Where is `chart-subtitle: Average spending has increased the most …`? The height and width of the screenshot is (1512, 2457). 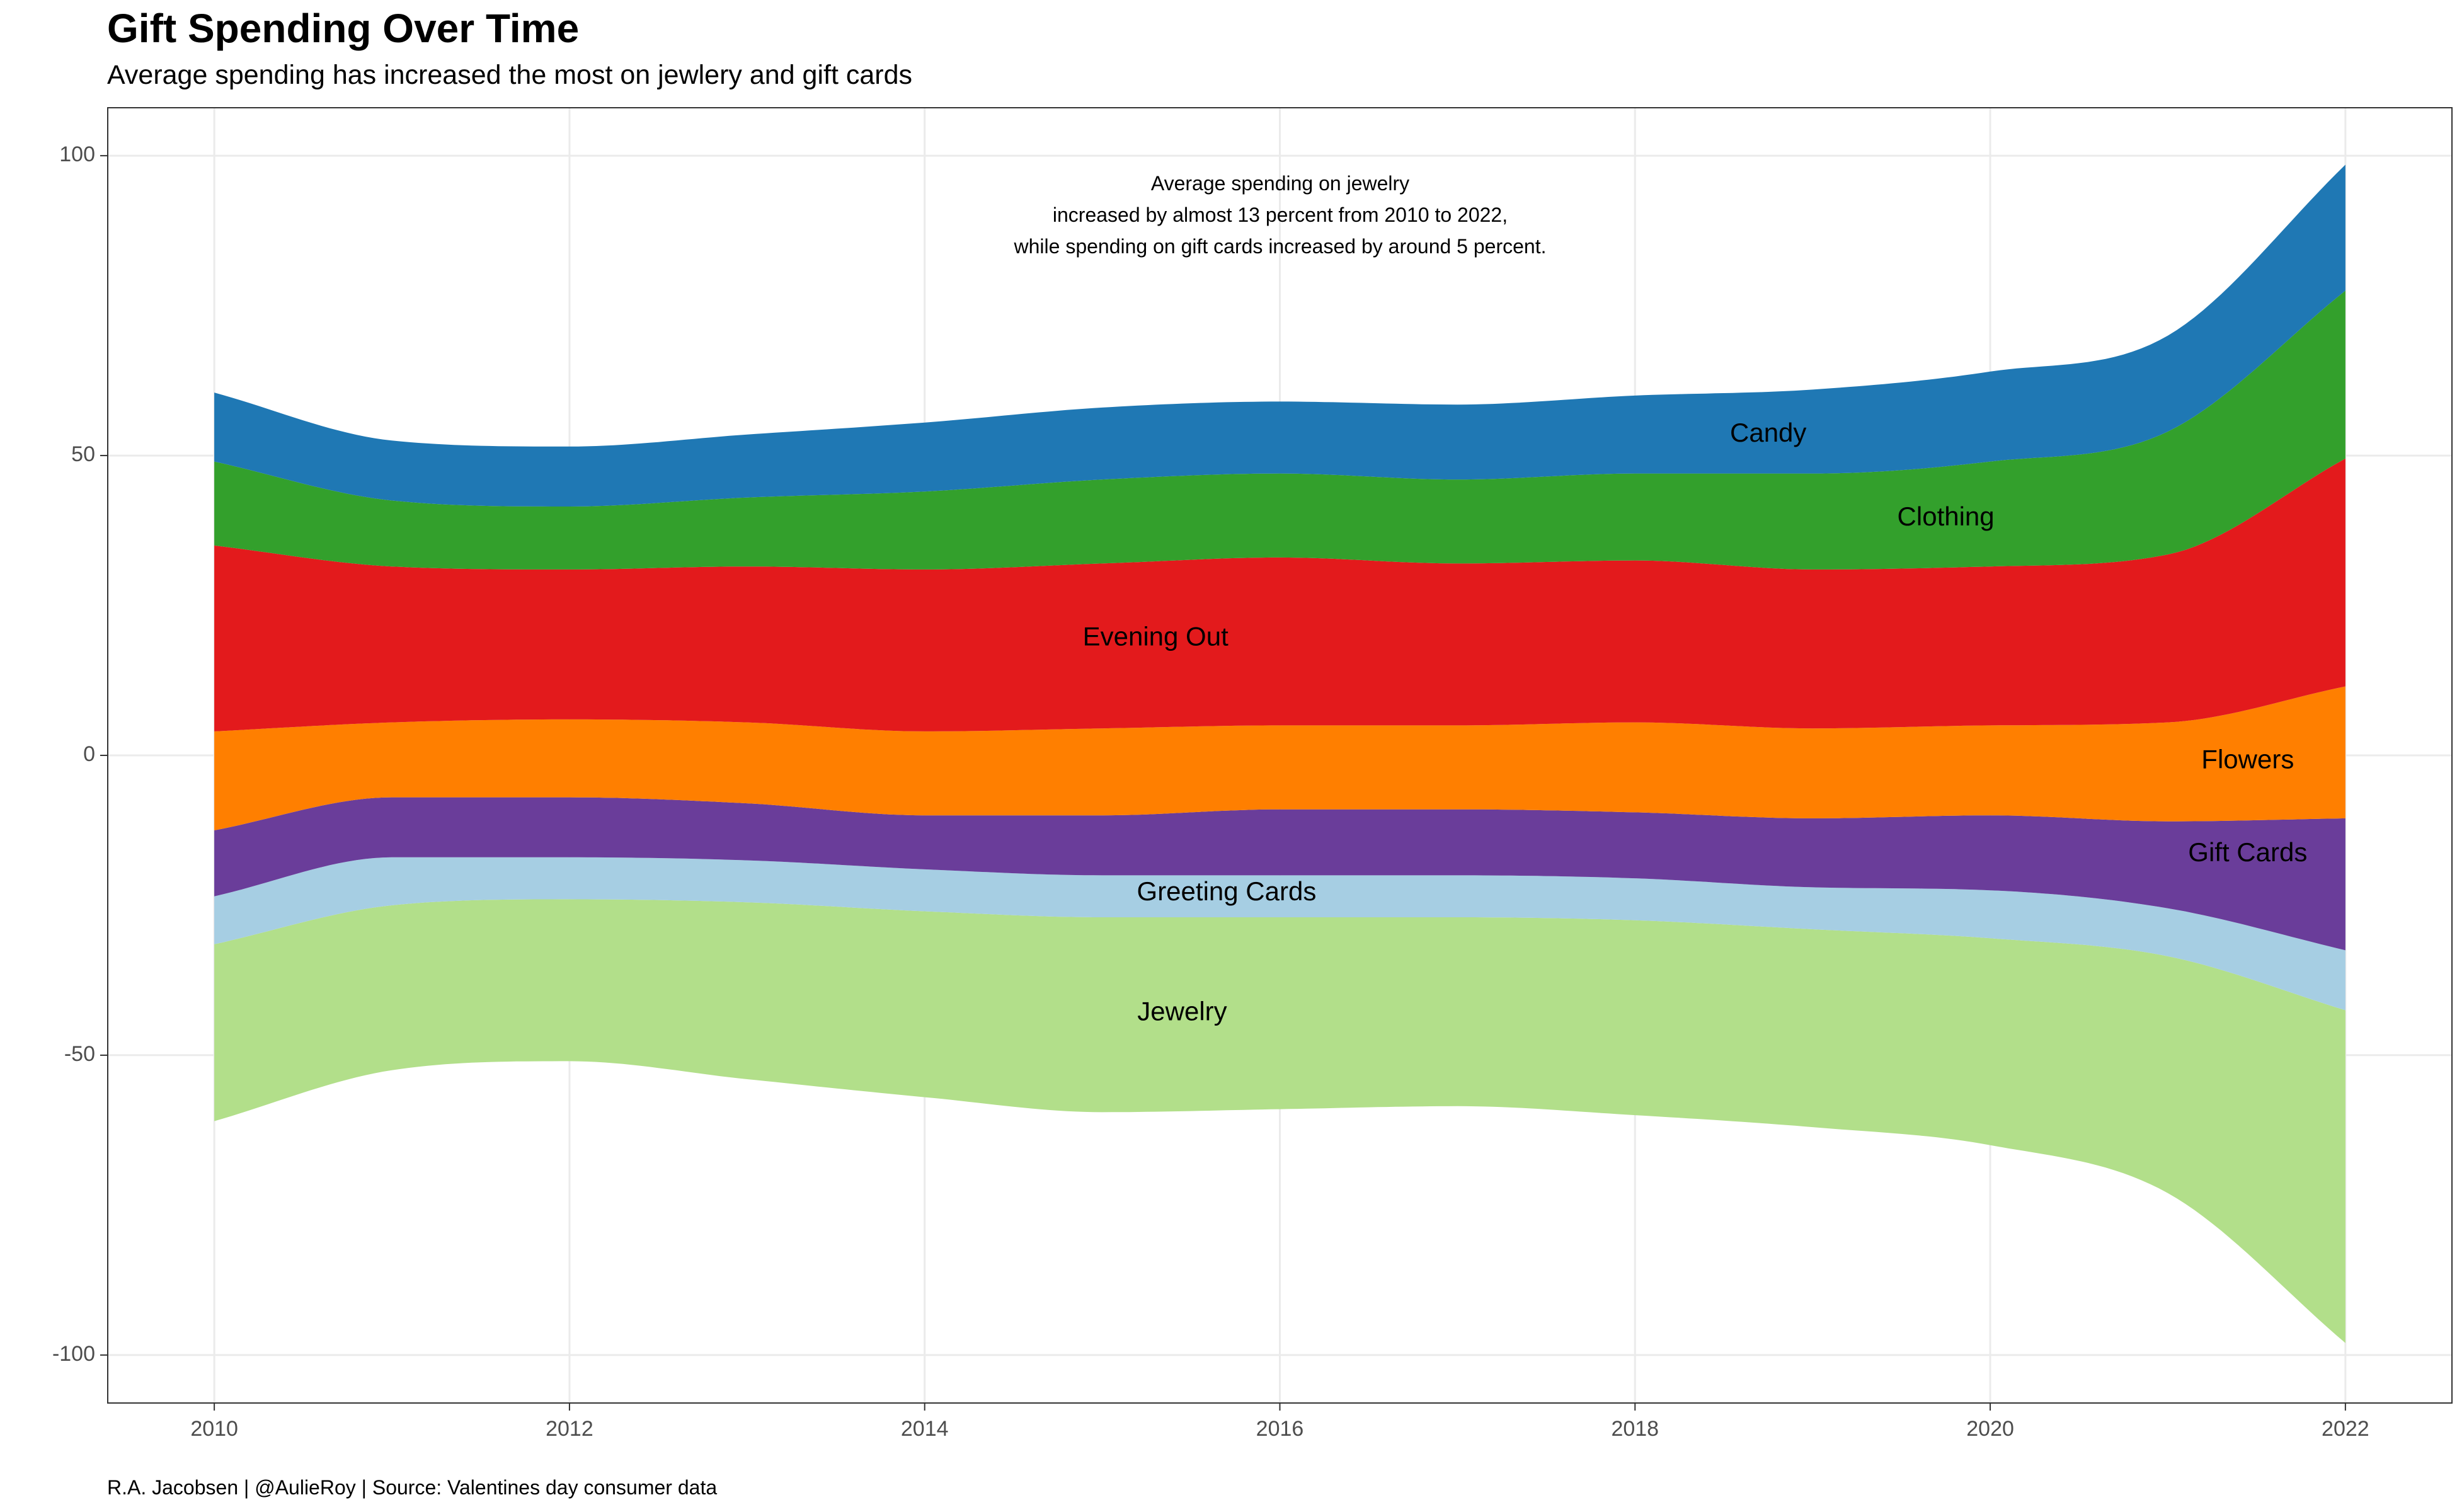 chart-subtitle: Average spending has increased the most … is located at coordinates (510, 75).